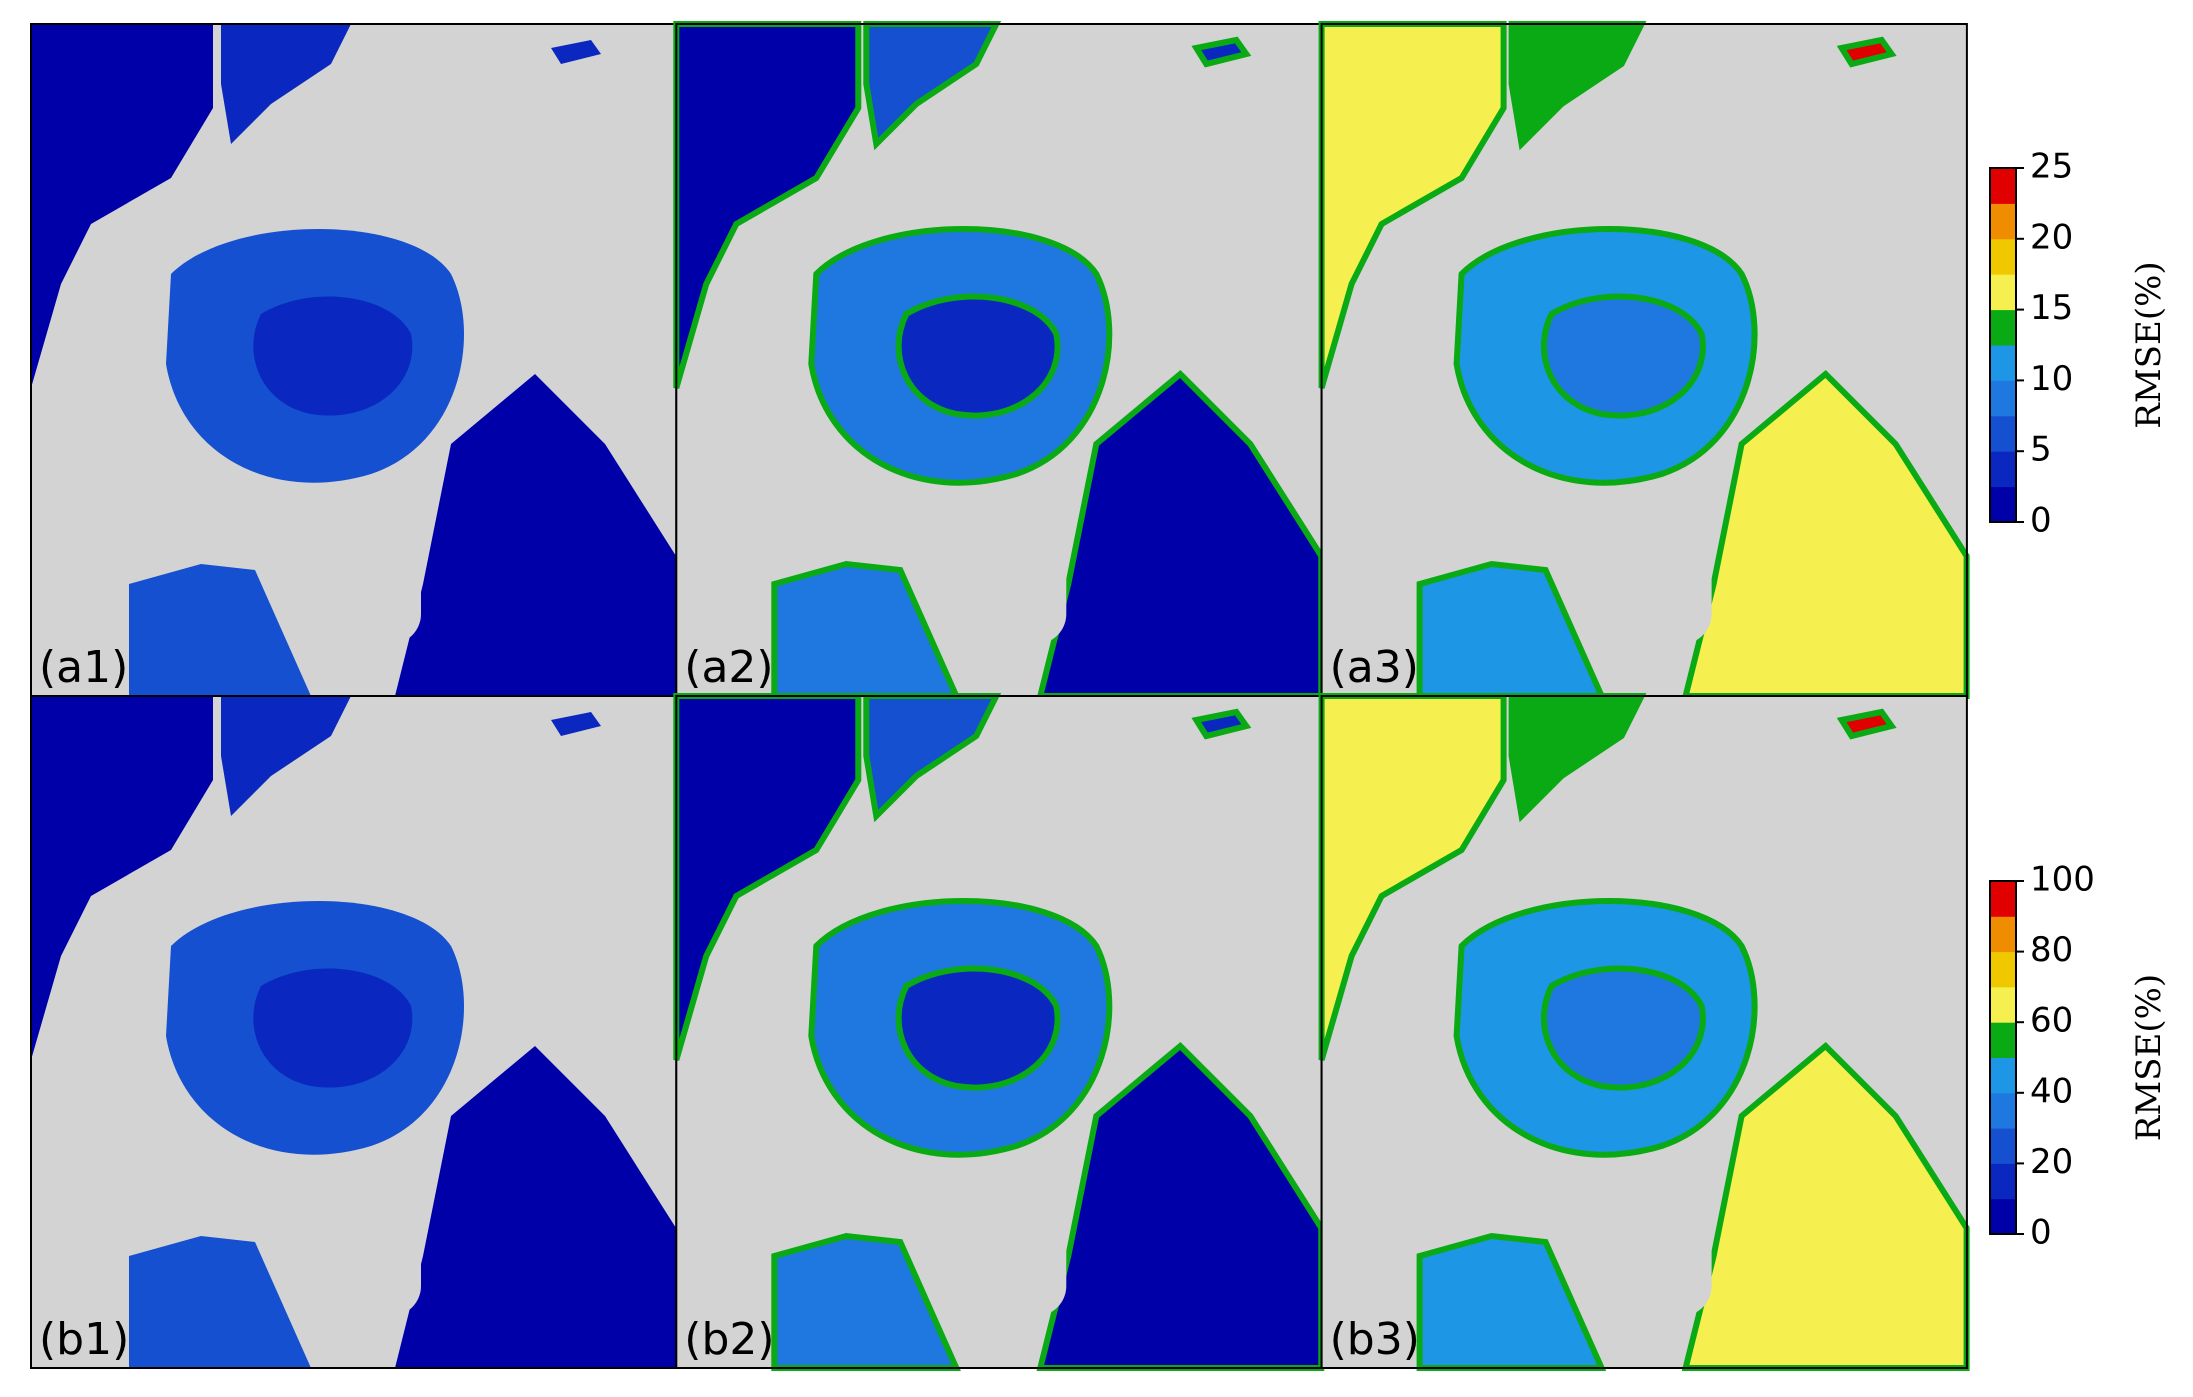 The image size is (2193, 1397). What do you see at coordinates (1374, 667) in the screenshot?
I see `panel-label: (a3)` at bounding box center [1374, 667].